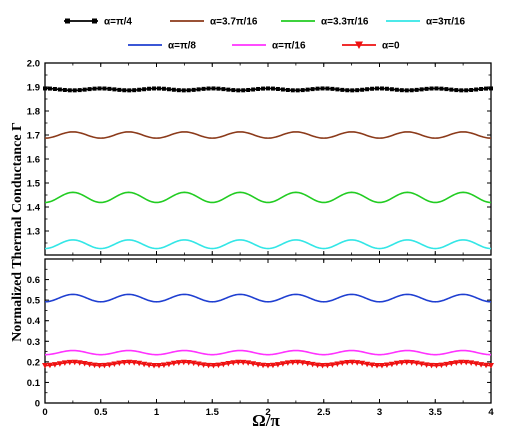 The width and height of the screenshot is (518, 436). I want to click on legend-label-5: α=π/16, so click(289, 46).